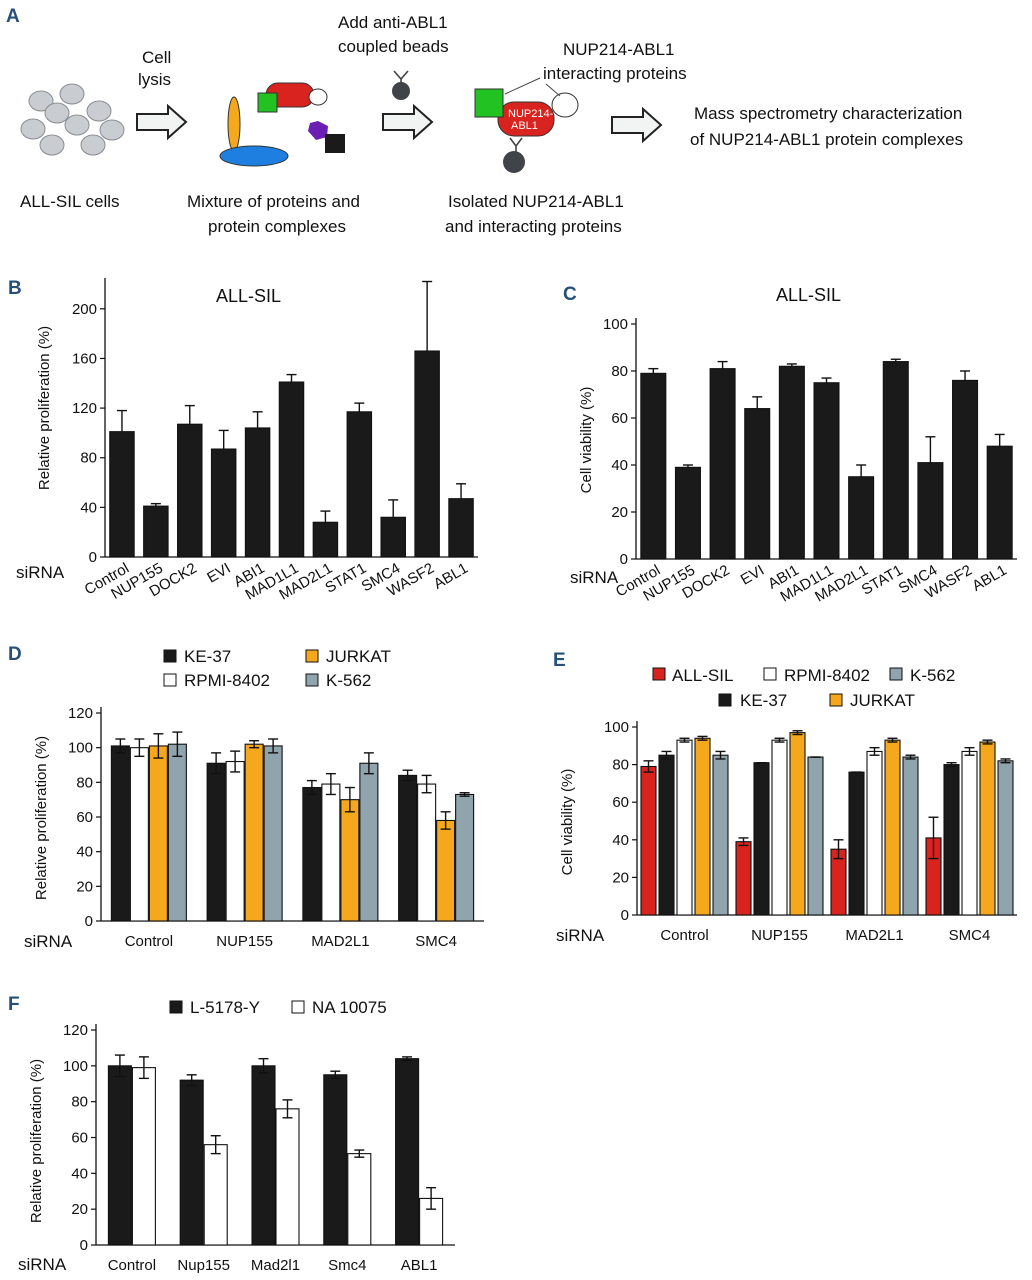 Image resolution: width=1032 pixels, height=1280 pixels. What do you see at coordinates (808, 295) in the screenshot?
I see `chart-c-title: ALL-SIL` at bounding box center [808, 295].